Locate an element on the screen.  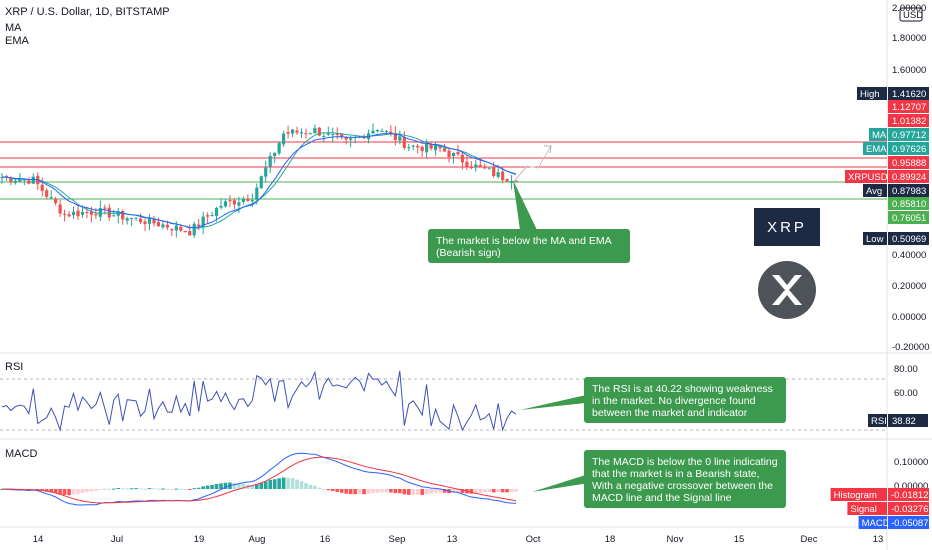
price-axis-label: 1.80000 is located at coordinates (909, 38).